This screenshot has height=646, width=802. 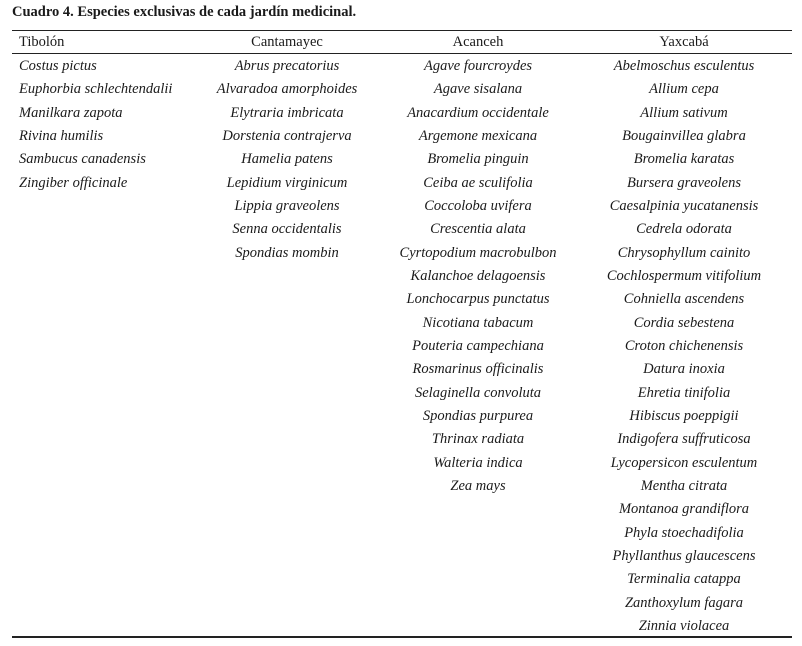 What do you see at coordinates (478, 322) in the screenshot?
I see `table-cell: Nicotiana tabacum` at bounding box center [478, 322].